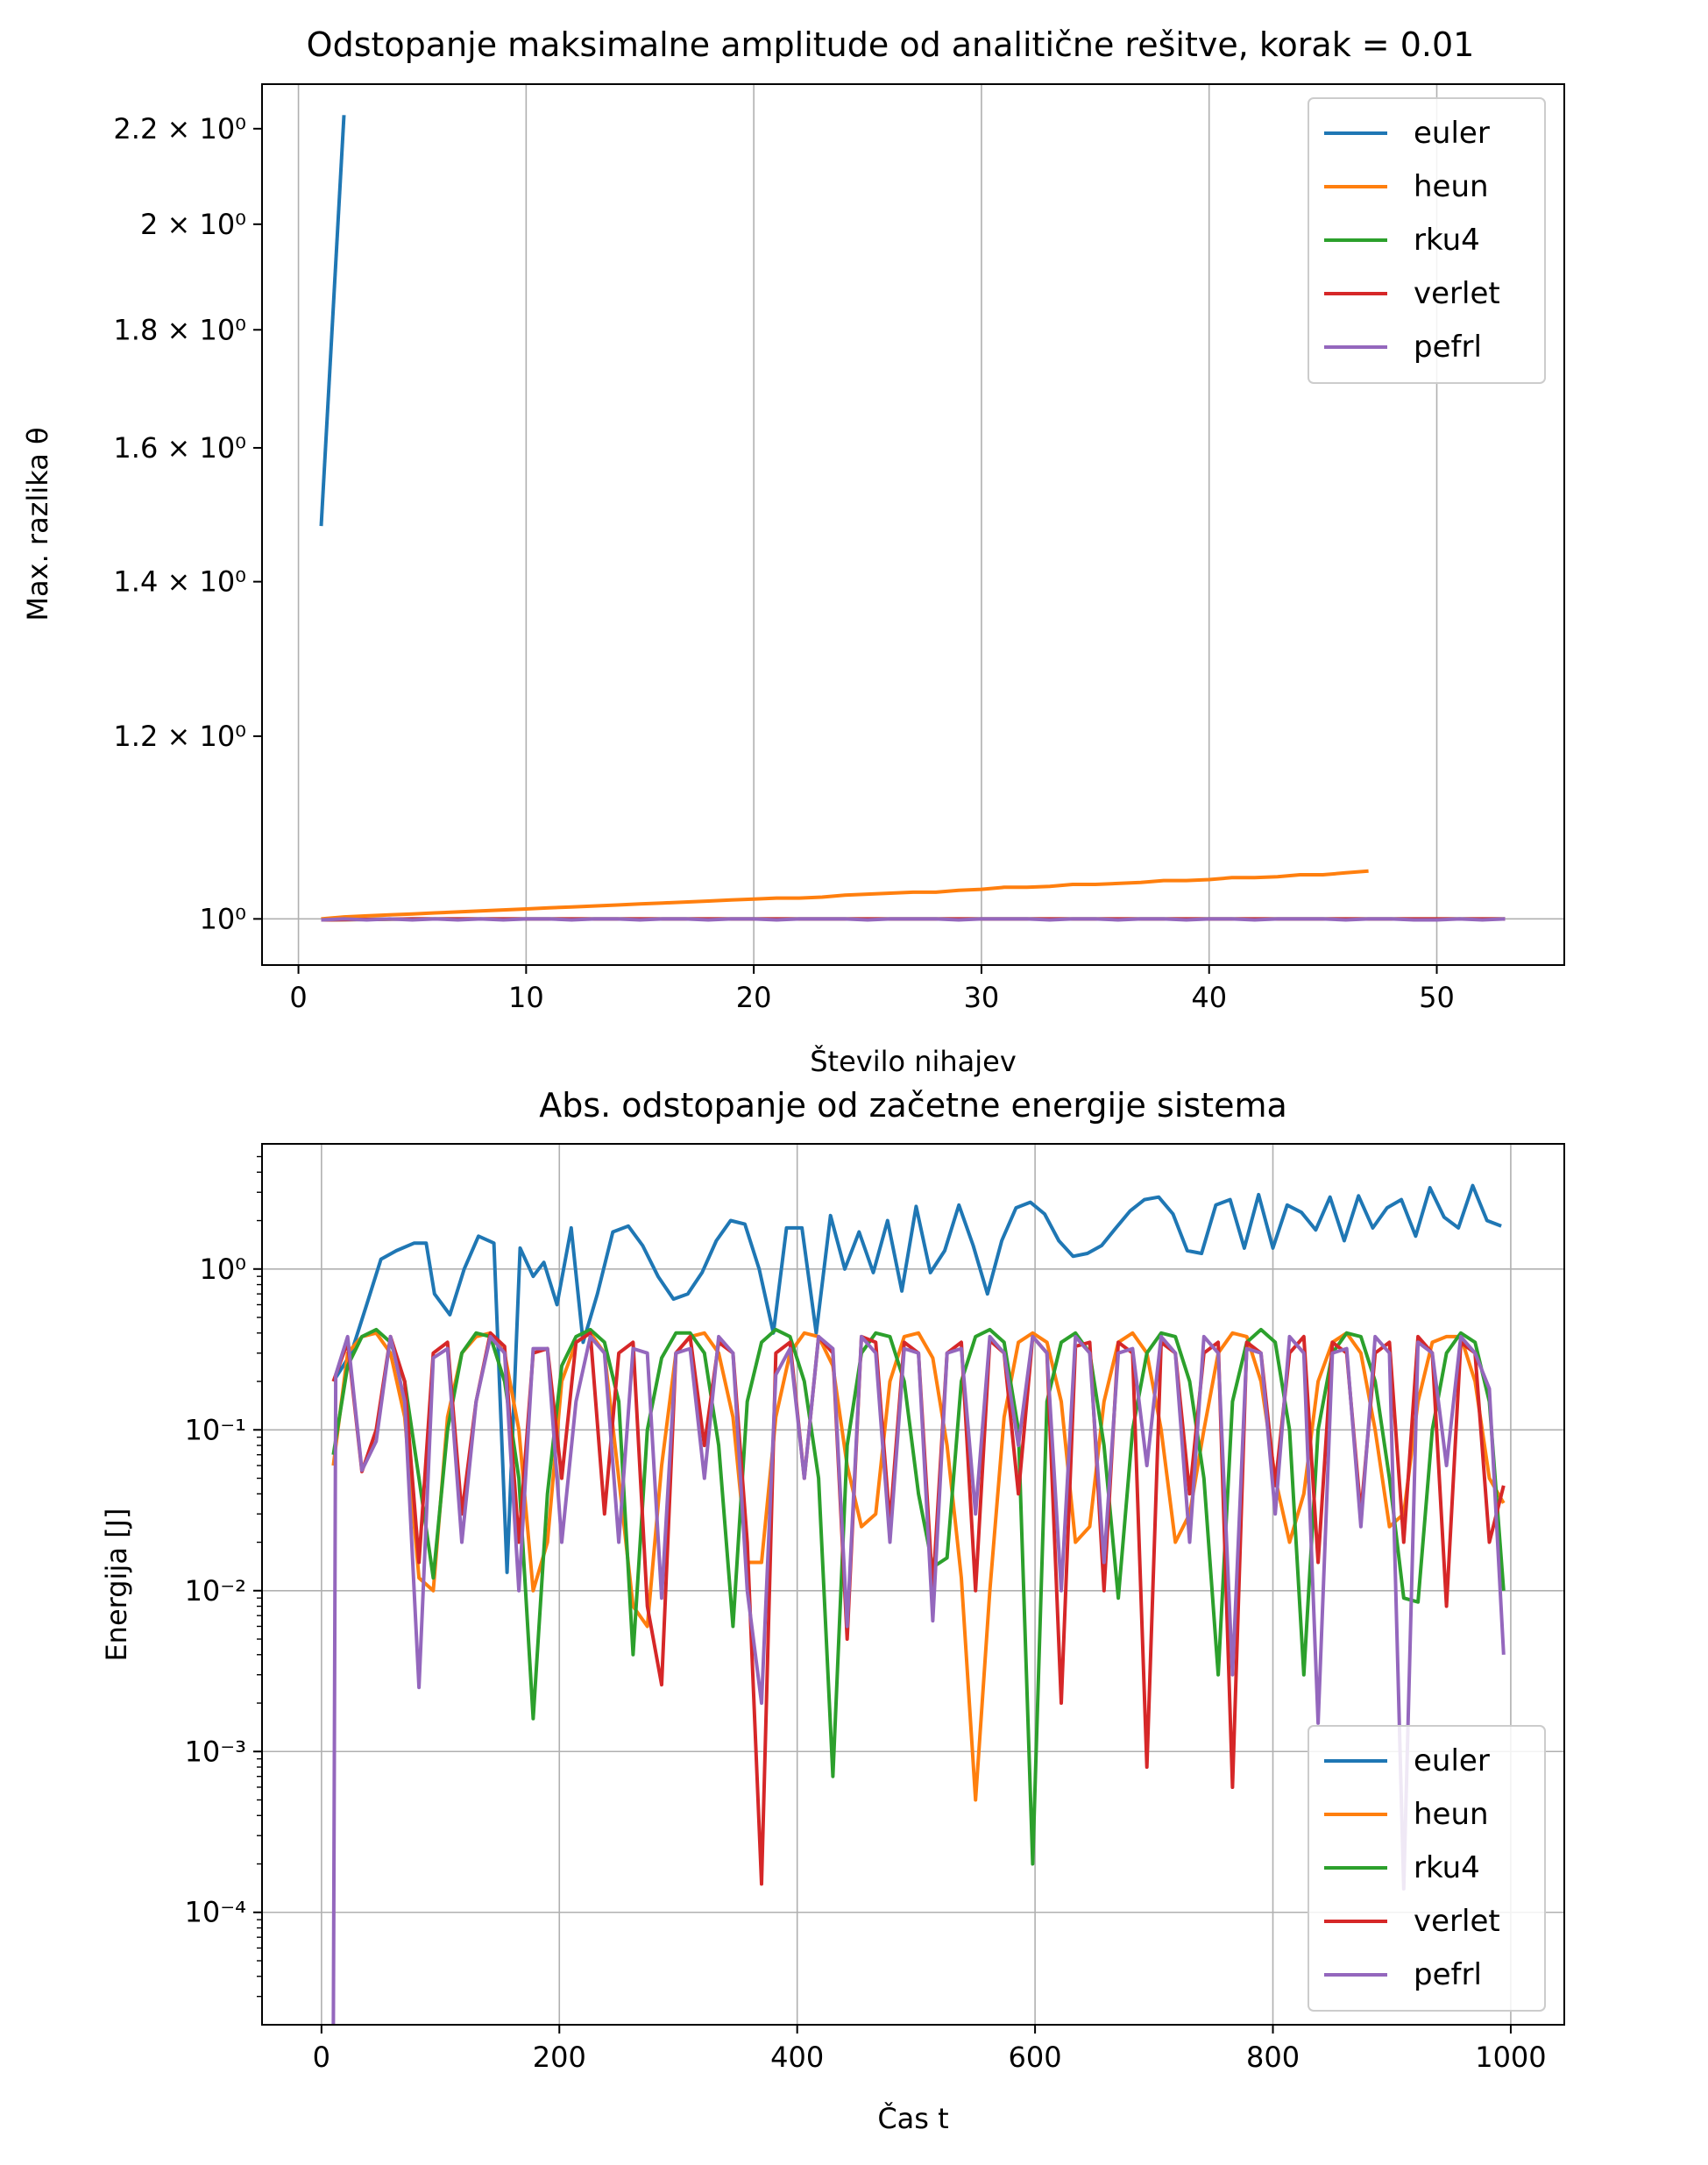 This screenshot has width=1708, height=2165. I want to click on x-tick-label: 20, so click(754, 997).